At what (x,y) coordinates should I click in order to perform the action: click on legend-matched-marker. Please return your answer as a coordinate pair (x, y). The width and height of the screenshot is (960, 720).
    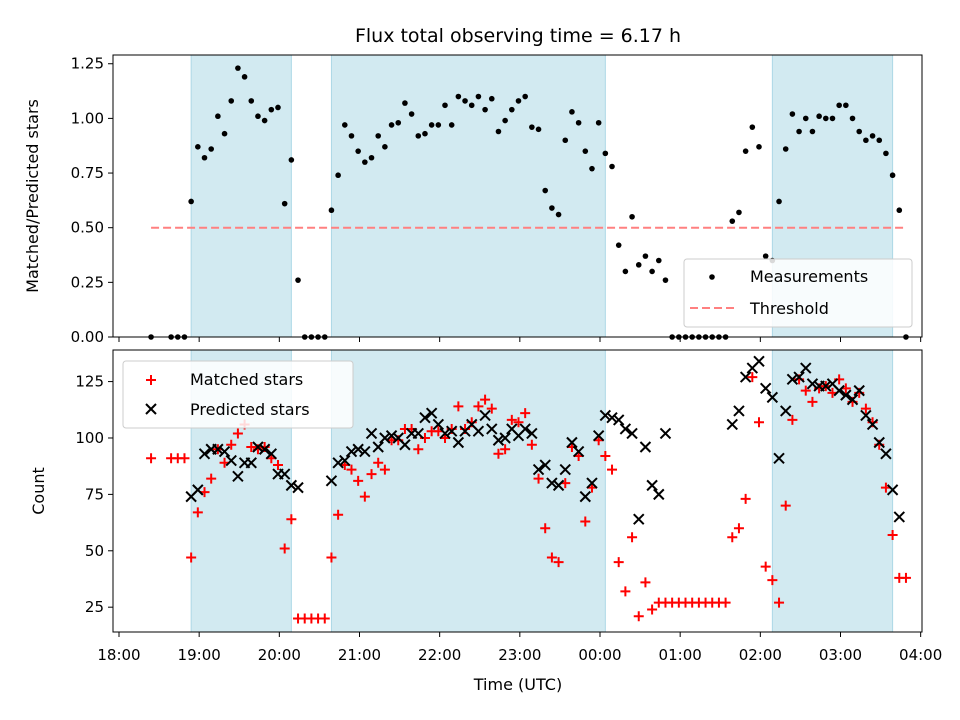
    Looking at the image, I should click on (151, 380).